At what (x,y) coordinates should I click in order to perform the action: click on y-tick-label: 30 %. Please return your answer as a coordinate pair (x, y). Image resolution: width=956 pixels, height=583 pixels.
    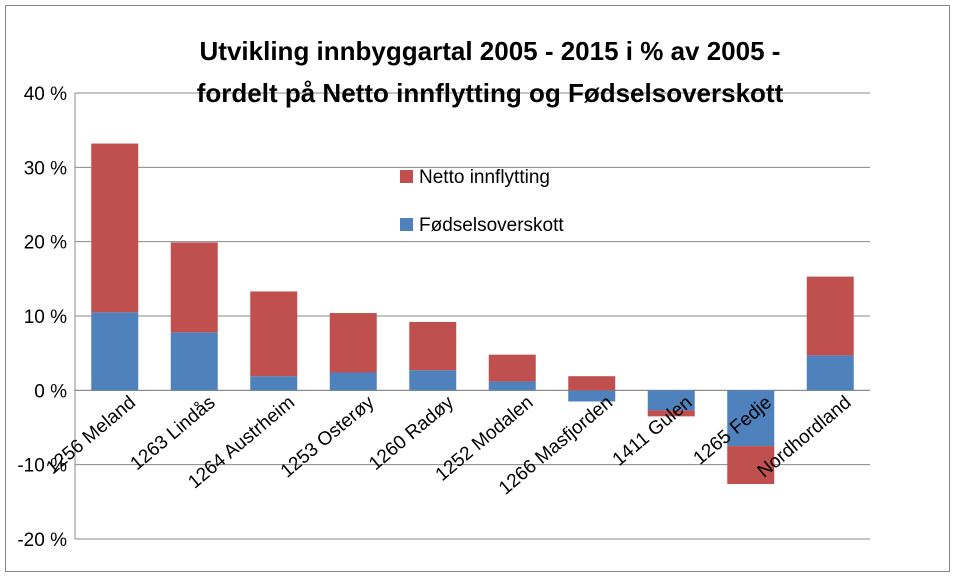
    Looking at the image, I should click on (45, 168).